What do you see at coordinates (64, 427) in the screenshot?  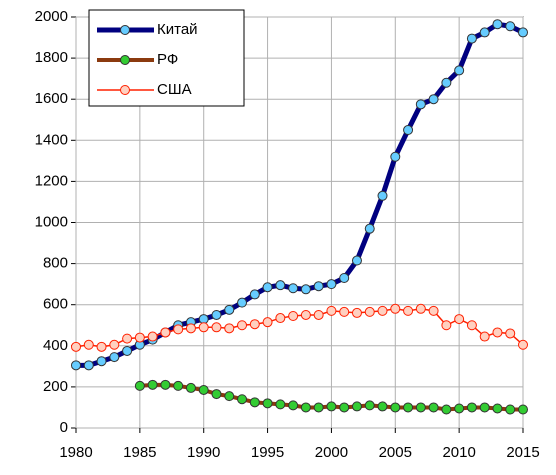 I see `y-tick-label: 0` at bounding box center [64, 427].